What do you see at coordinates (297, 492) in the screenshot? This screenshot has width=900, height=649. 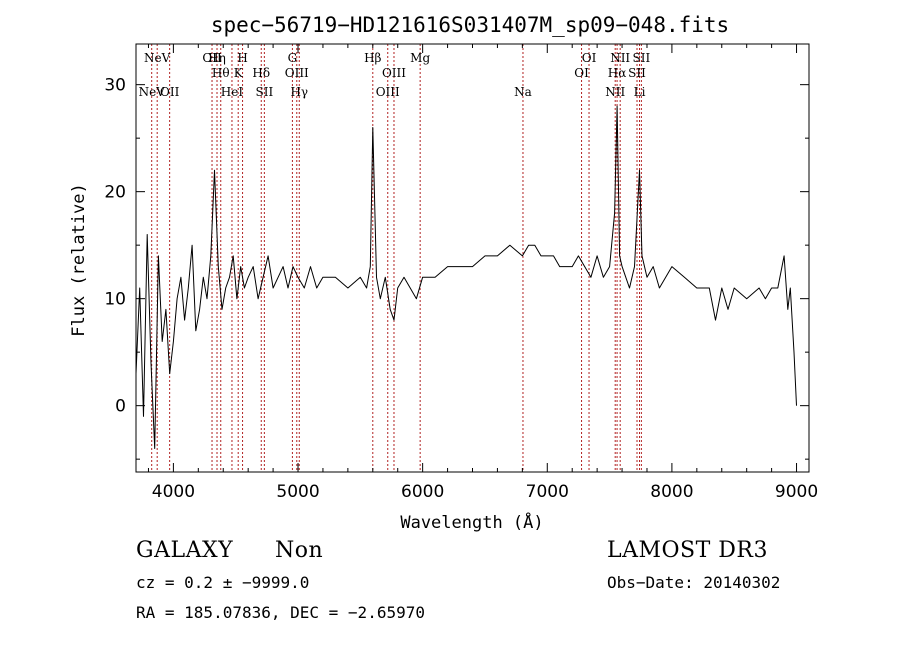 I see `x-tick-label-5000: 5000` at bounding box center [297, 492].